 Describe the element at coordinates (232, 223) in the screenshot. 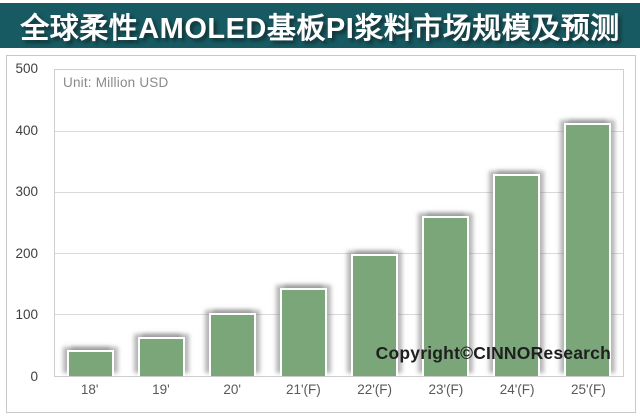

I see `bar-slot-20'` at that location.